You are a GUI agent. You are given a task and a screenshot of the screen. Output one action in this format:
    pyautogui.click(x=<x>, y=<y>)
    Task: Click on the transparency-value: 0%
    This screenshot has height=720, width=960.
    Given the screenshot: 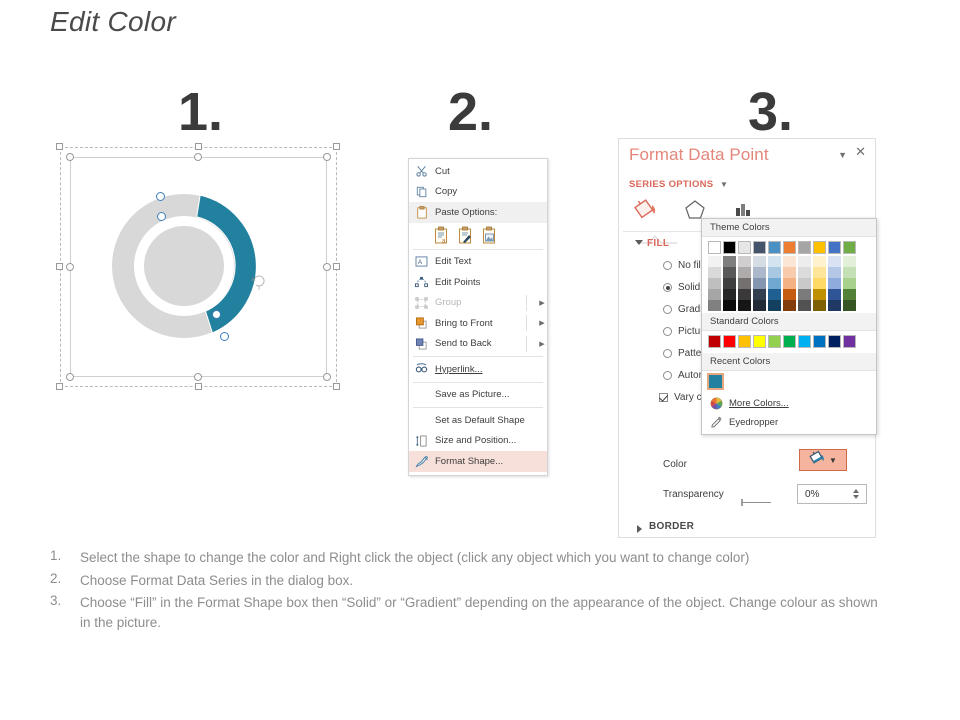 What is the action you would take?
    pyautogui.click(x=812, y=494)
    